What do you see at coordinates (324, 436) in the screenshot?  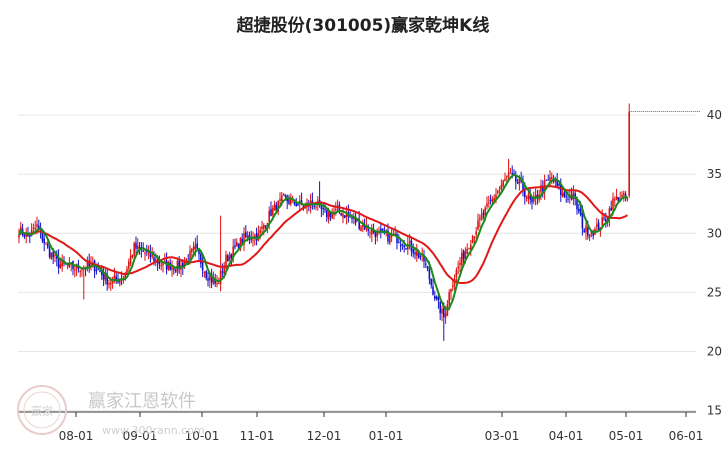 I see `x-tick-label: 12-01` at bounding box center [324, 436].